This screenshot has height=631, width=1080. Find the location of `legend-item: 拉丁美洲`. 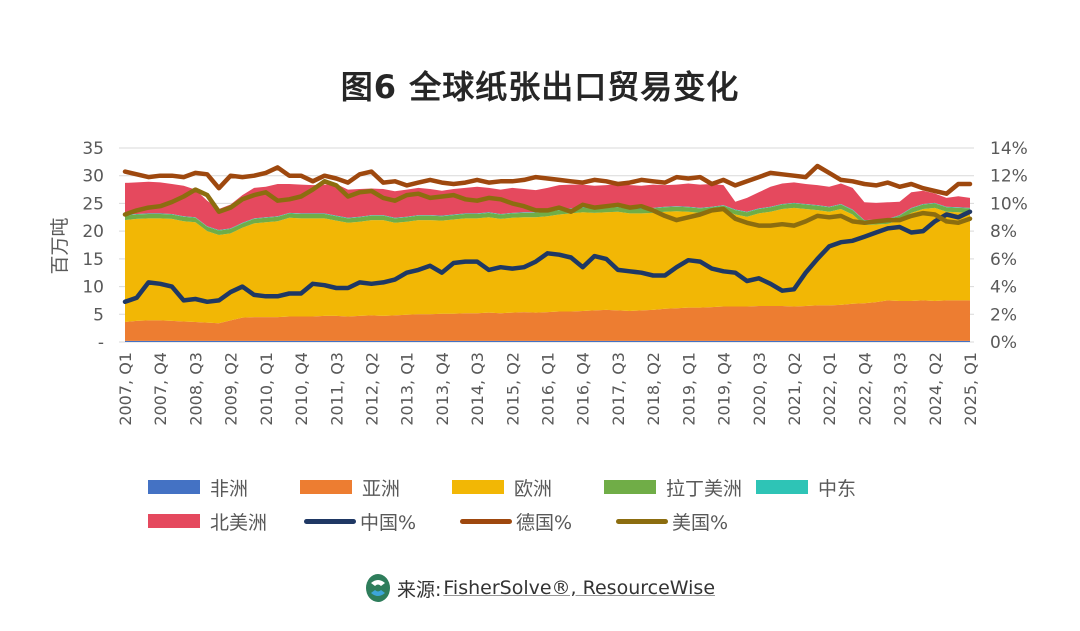

legend-item: 拉丁美洲 is located at coordinates (680, 487).